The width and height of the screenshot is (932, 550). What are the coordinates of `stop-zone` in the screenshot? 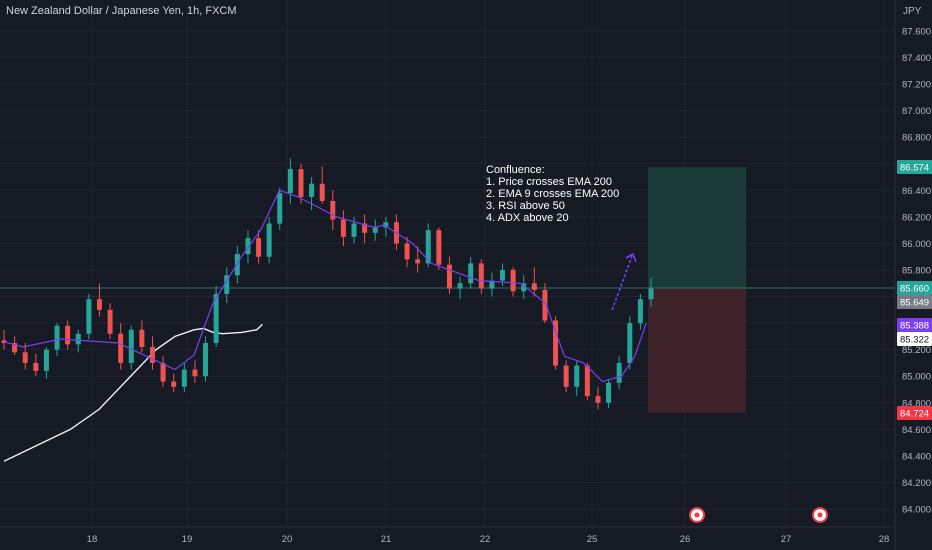 It's located at (697, 350).